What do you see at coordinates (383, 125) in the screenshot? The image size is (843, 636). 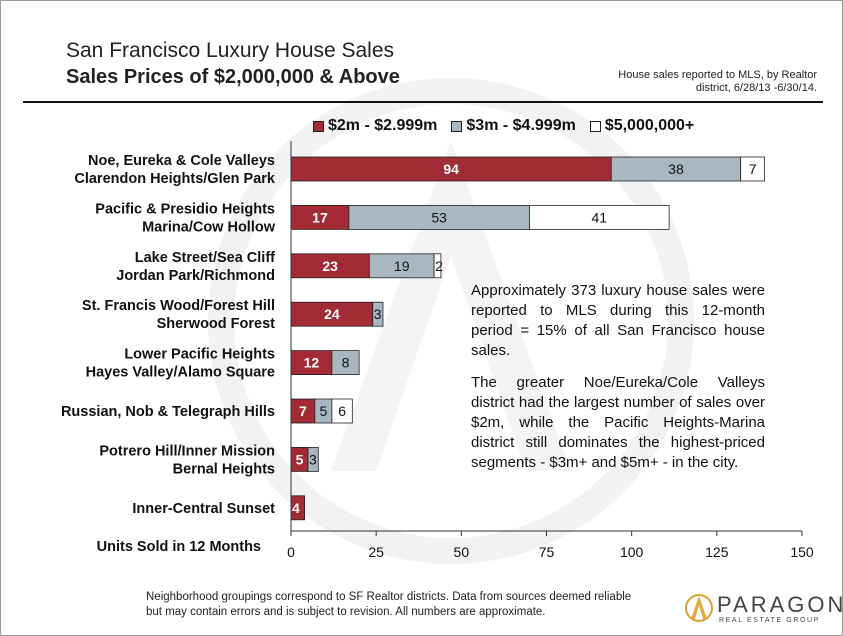 I see `legend-label: $2m - $2.999m` at bounding box center [383, 125].